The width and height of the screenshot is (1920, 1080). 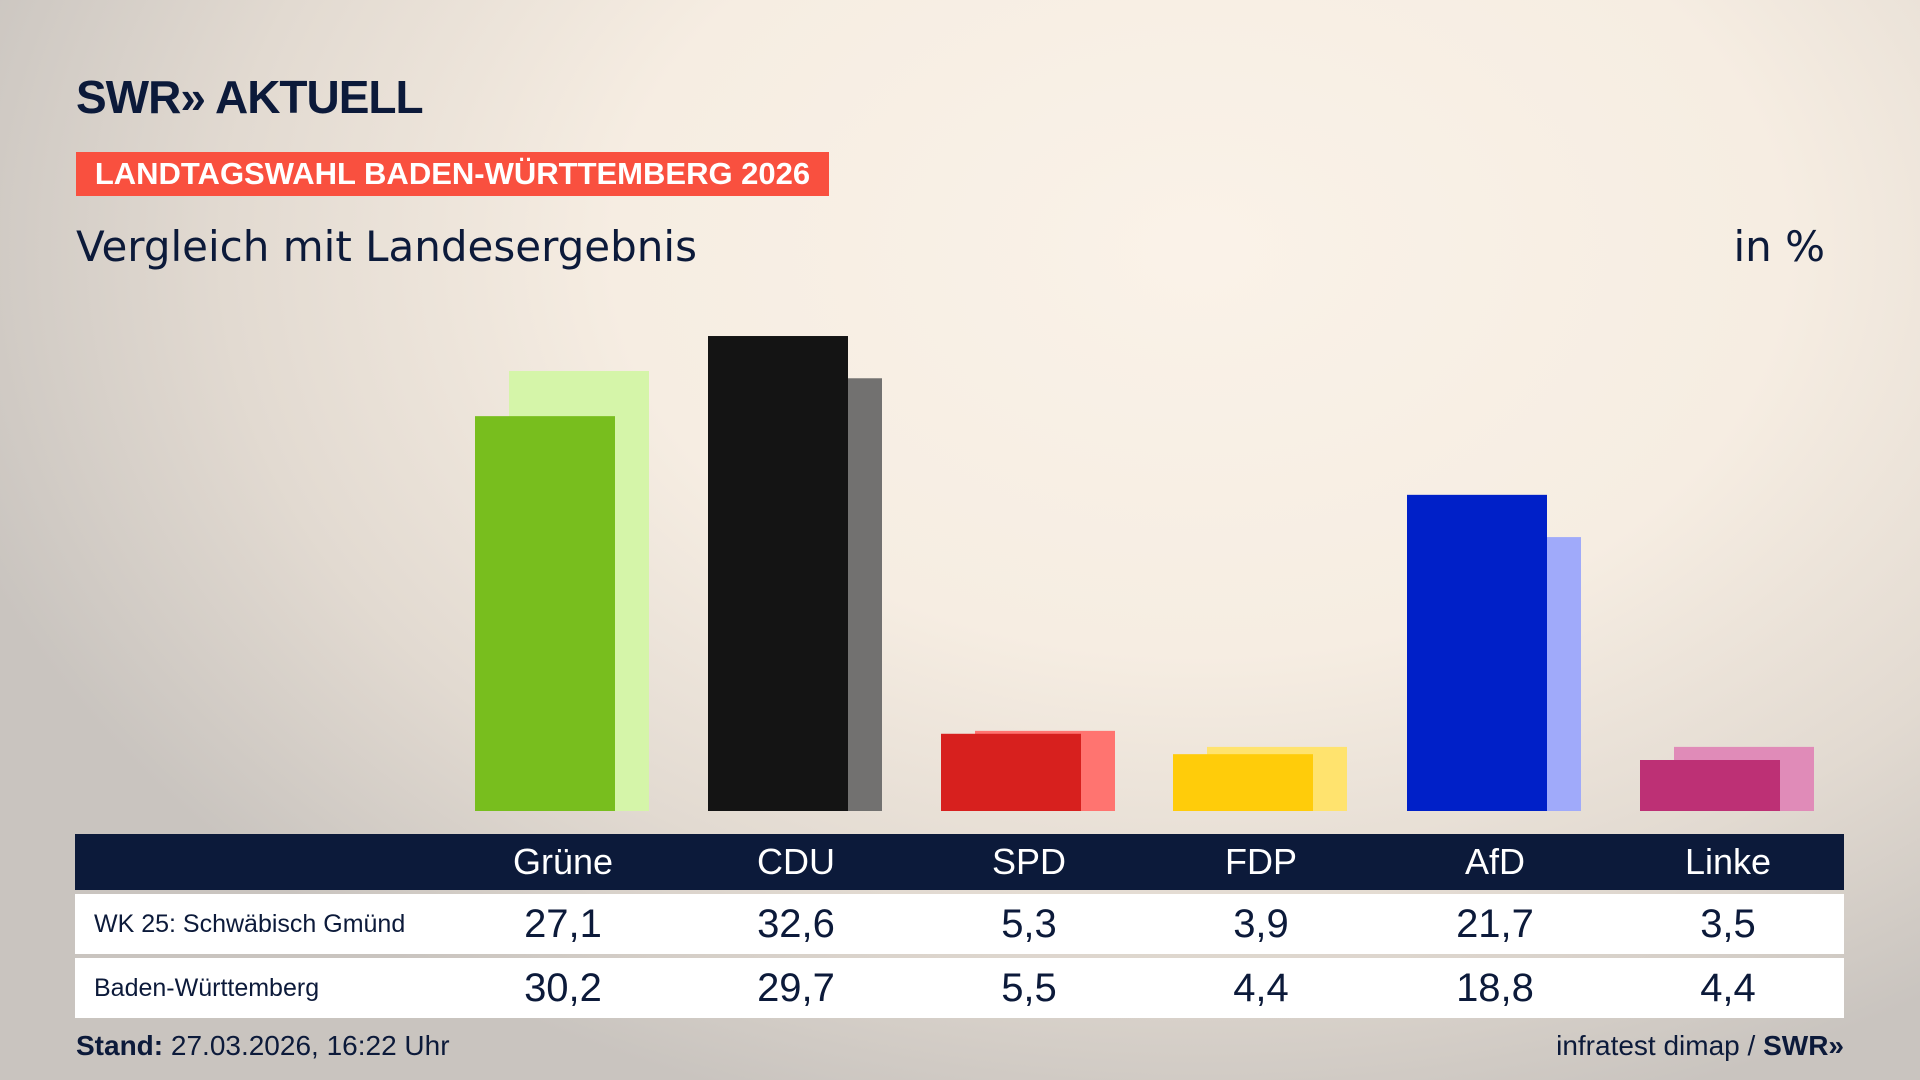 I want to click on column-header: Linke, so click(x=1728, y=861).